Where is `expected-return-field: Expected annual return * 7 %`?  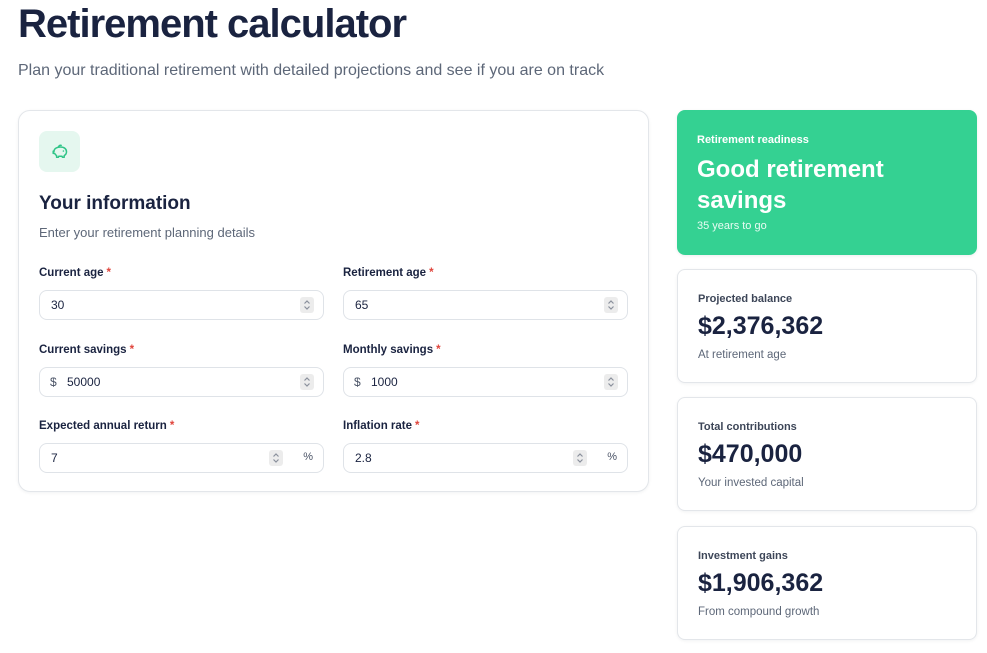 expected-return-field: Expected annual return * 7 % is located at coordinates (181, 445).